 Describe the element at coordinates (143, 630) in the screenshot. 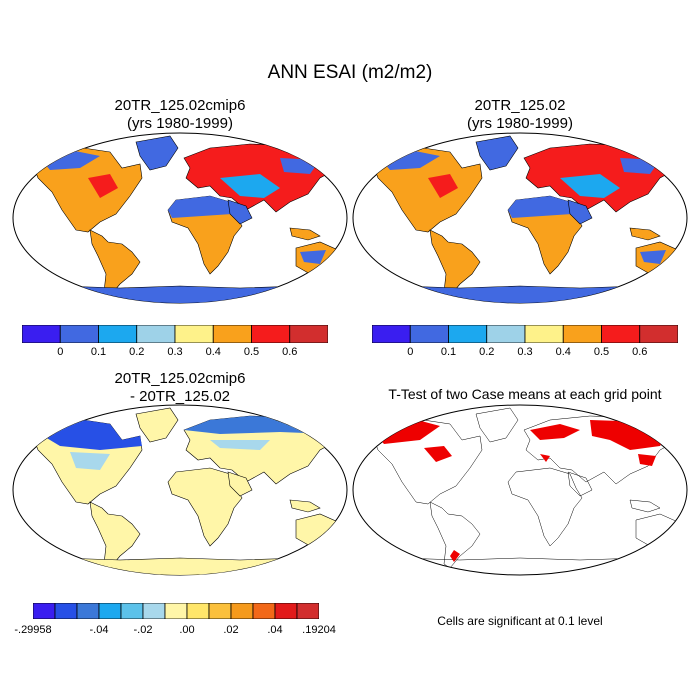

I see `diff-colorbar-label: -.02` at that location.